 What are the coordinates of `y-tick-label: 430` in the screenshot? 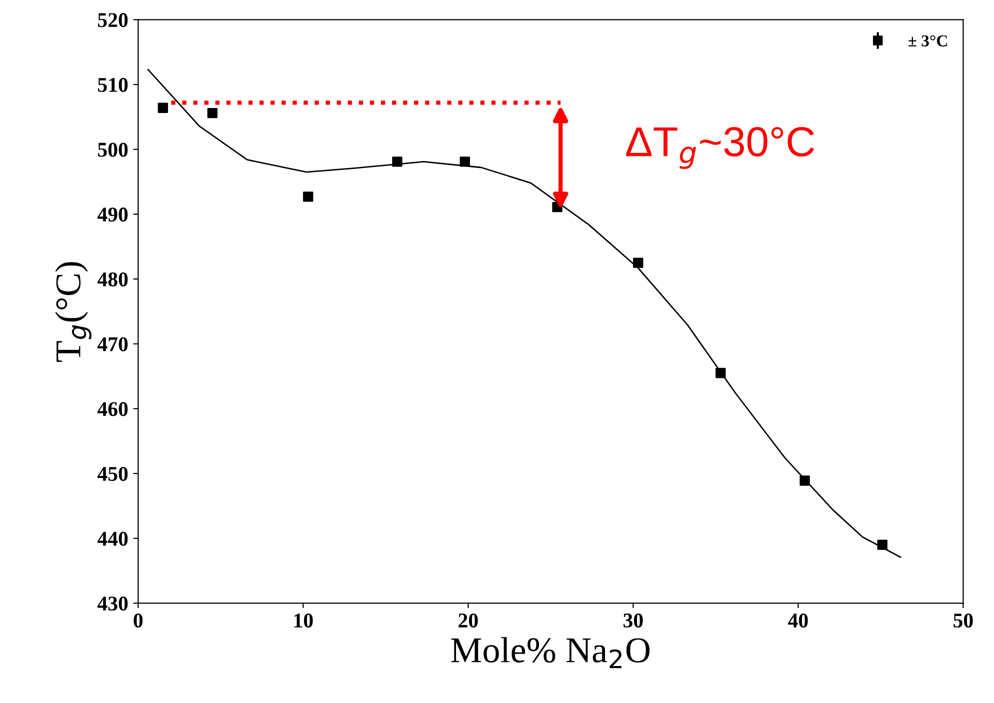 It's located at (112, 603).